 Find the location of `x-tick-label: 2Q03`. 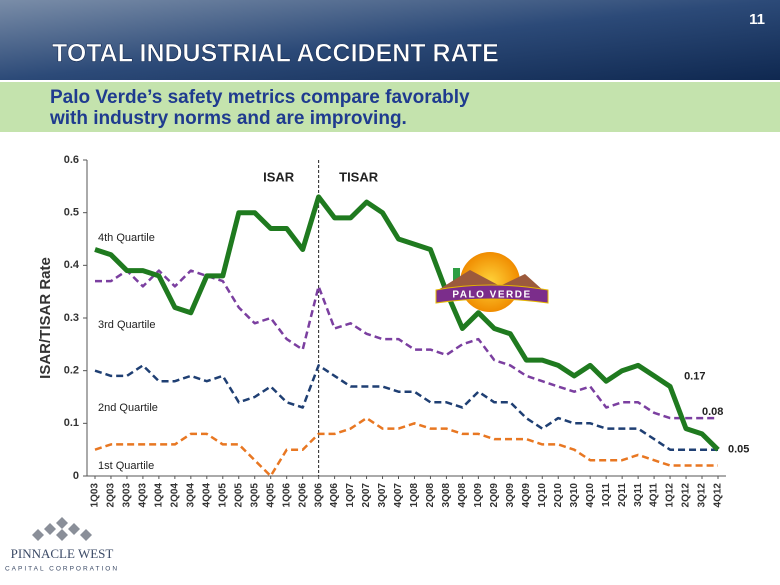

x-tick-label: 2Q03 is located at coordinates (111, 495).